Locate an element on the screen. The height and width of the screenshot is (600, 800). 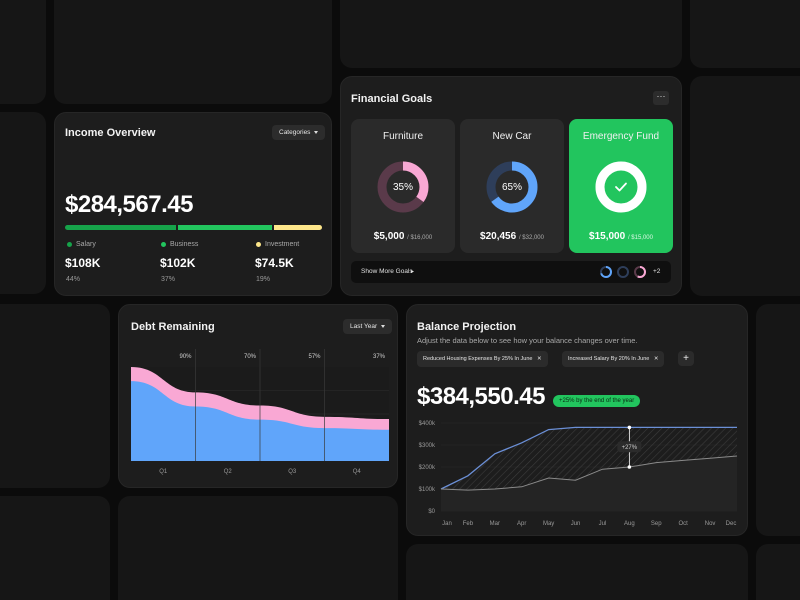
x-tick-label: Oct is located at coordinates (684, 524).